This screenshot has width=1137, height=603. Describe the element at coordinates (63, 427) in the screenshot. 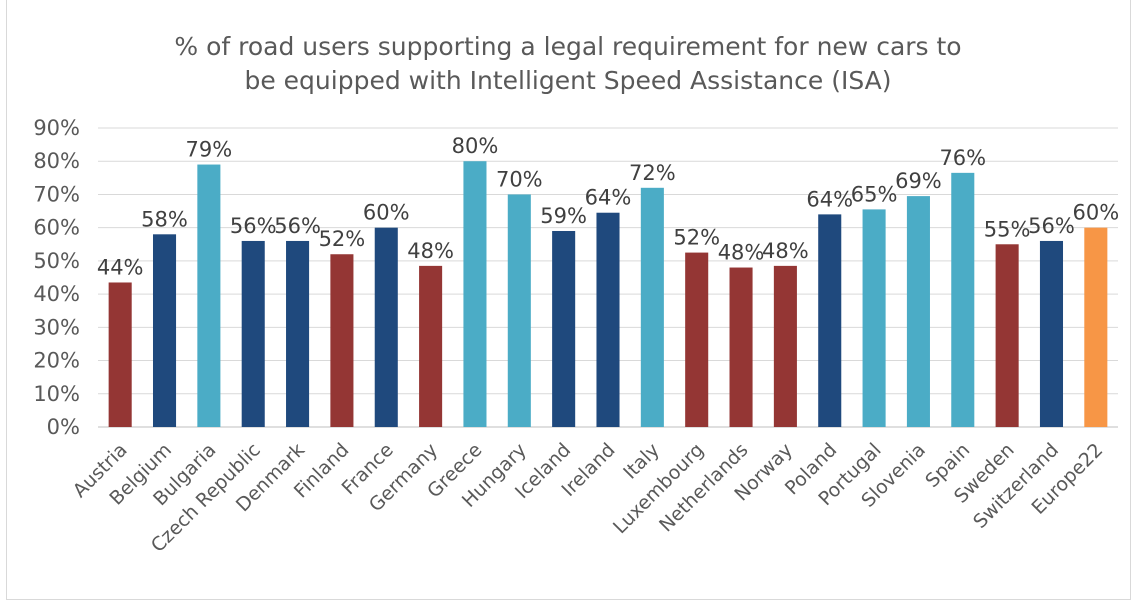

I see `y-tick-label: 0%` at that location.